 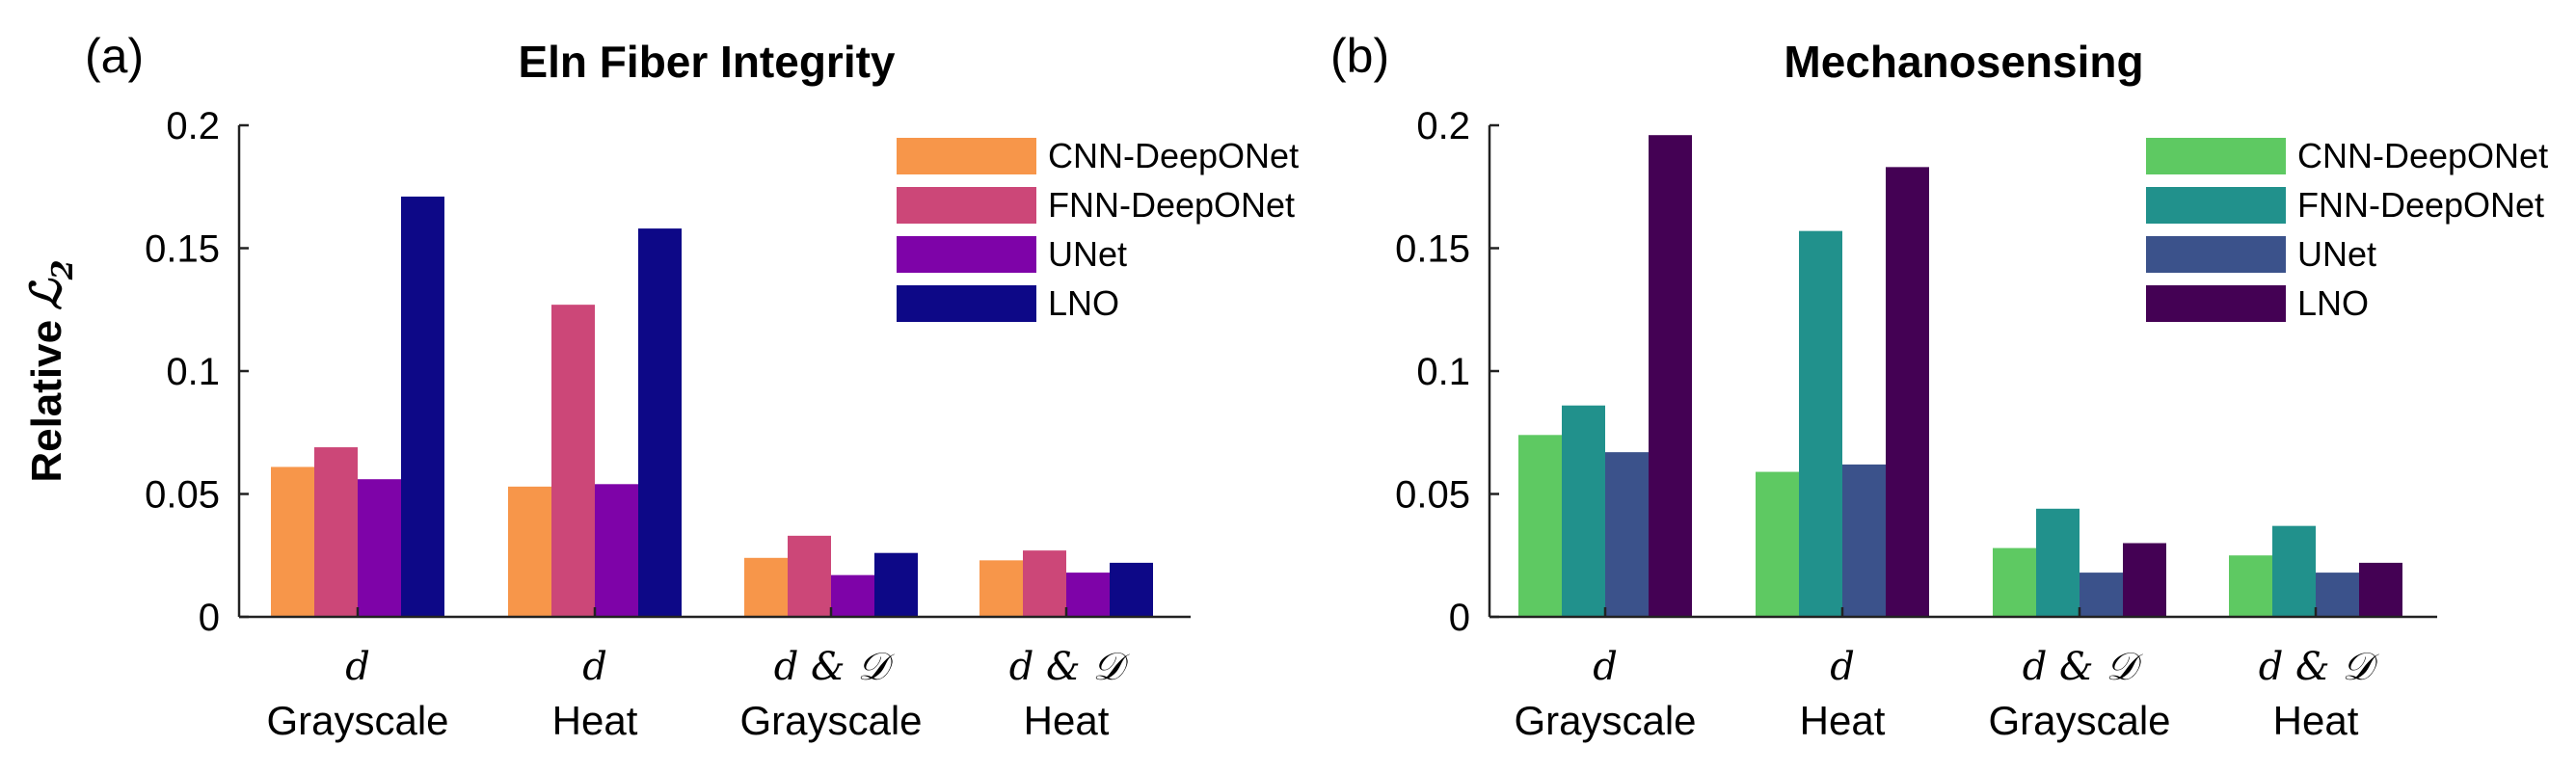 I want to click on y-axis-label: Relative ℒ2, so click(x=51, y=370).